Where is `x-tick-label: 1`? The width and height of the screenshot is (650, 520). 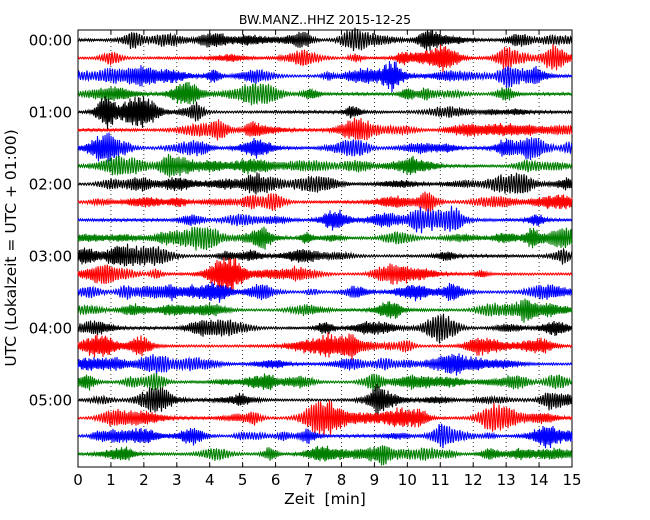 x-tick-label: 1 is located at coordinates (111, 480).